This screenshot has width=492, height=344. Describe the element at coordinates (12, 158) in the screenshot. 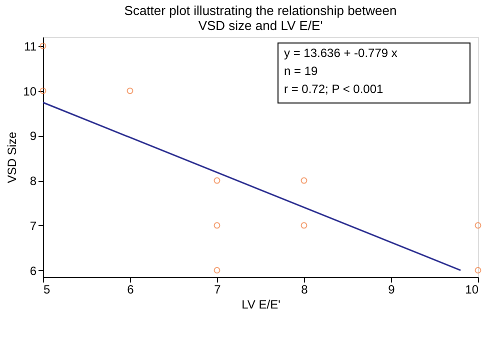

I see `y-axis-title: VSD Size` at that location.